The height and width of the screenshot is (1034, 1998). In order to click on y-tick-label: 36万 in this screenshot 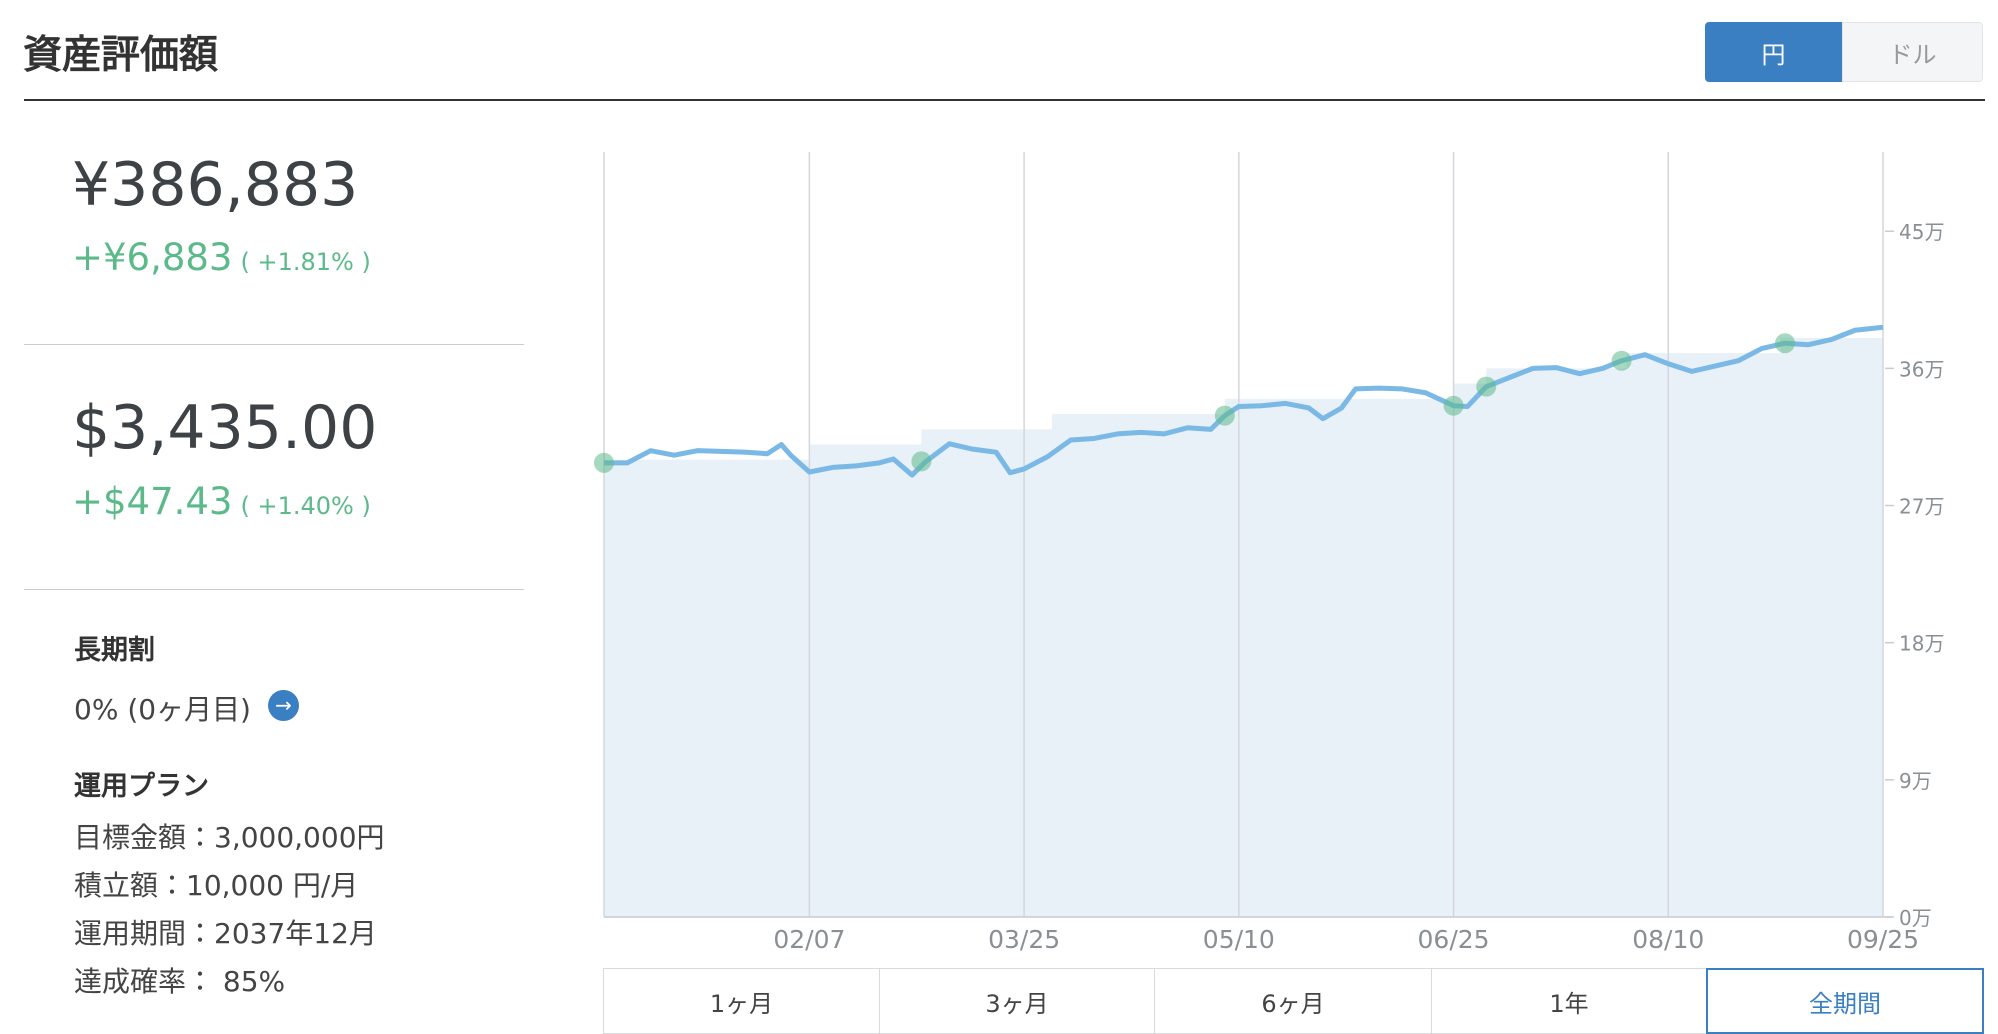, I will do `click(1921, 369)`.